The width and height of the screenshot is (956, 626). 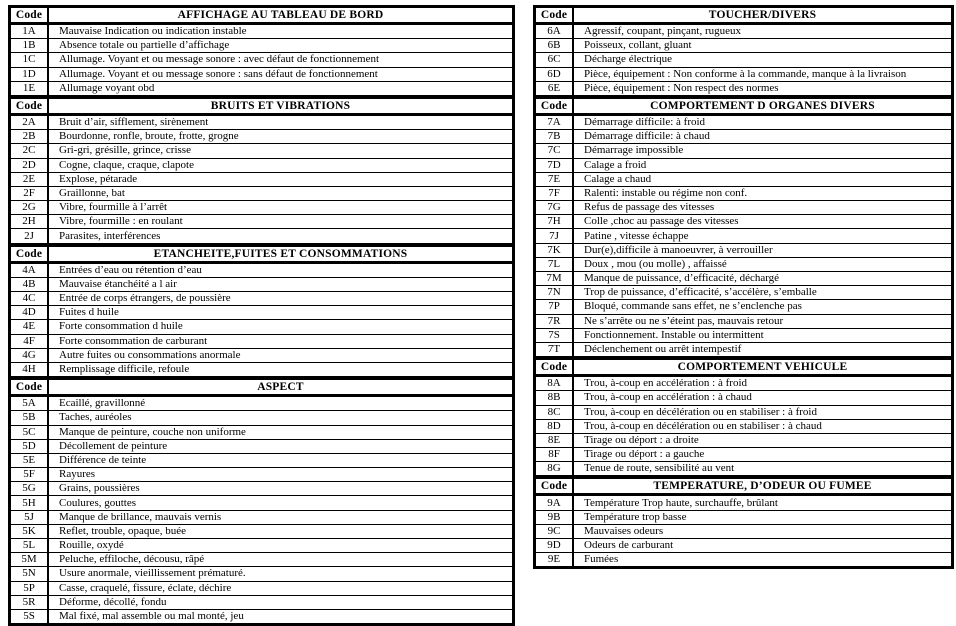 What do you see at coordinates (261, 270) in the screenshot?
I see `table-row: 4A Entrées d’eau ou rétention d’eau` at bounding box center [261, 270].